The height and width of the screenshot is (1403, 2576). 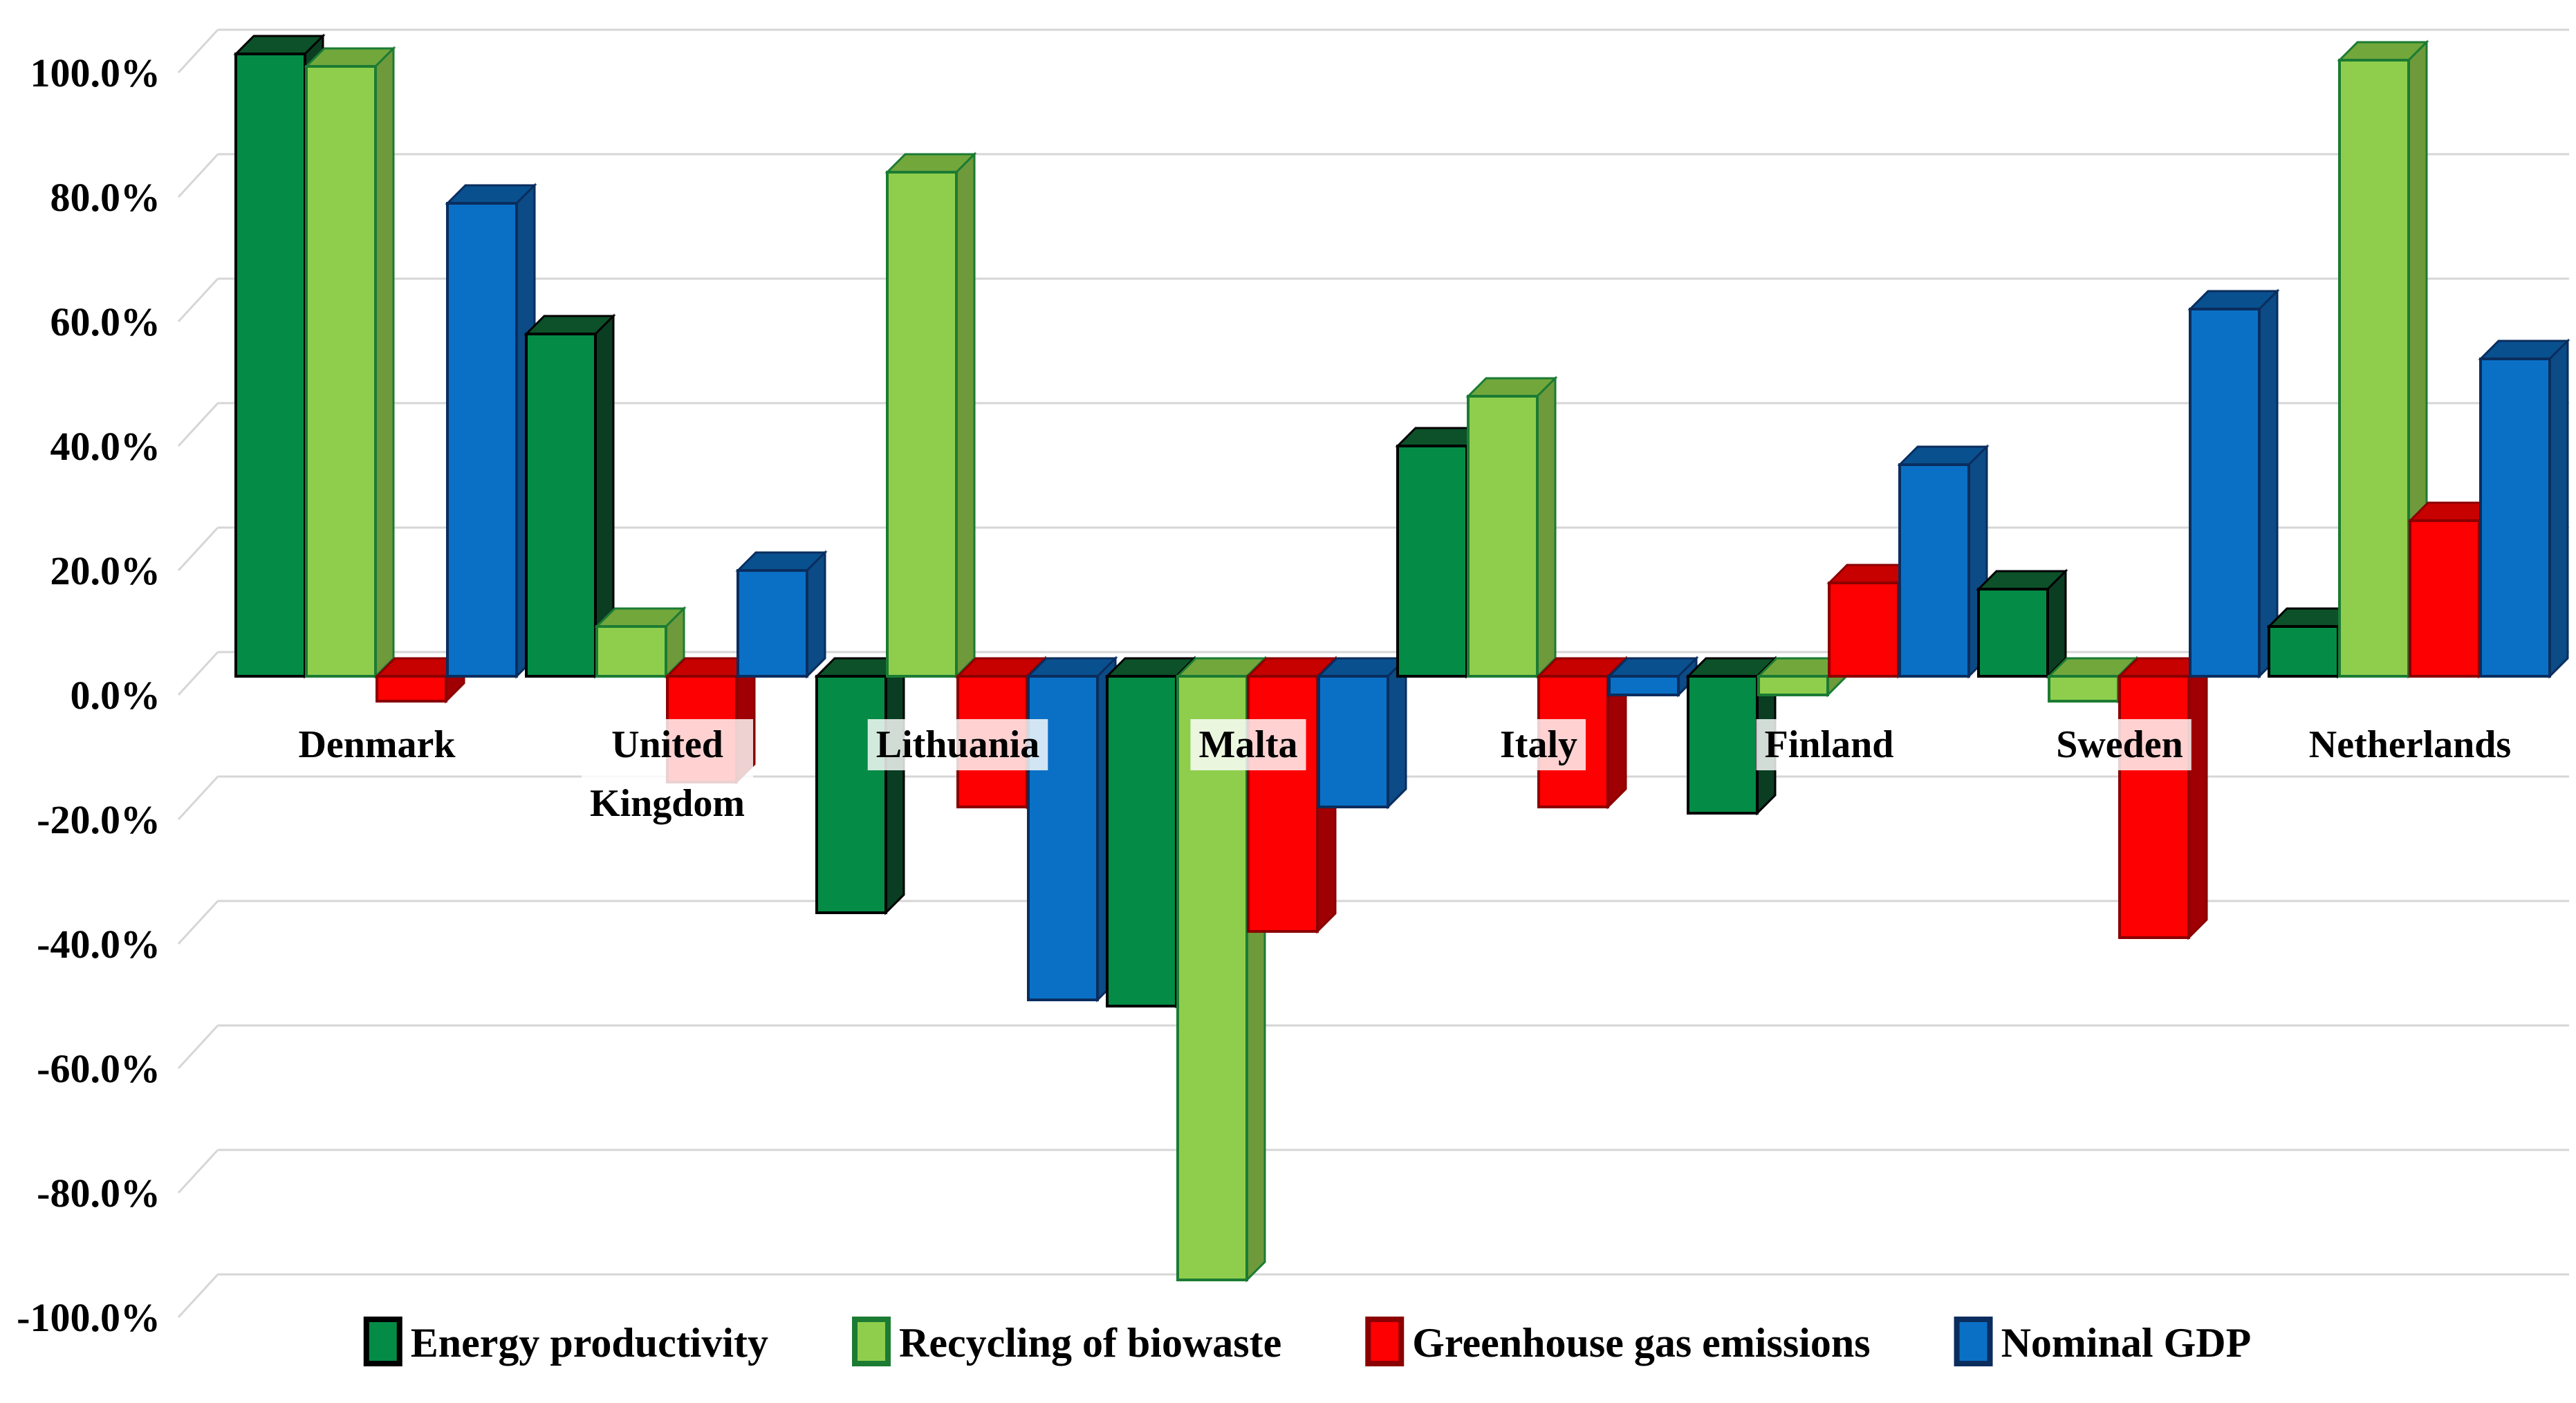 I want to click on bar-lithuania-recycling-of-biowaste, so click(x=931, y=415).